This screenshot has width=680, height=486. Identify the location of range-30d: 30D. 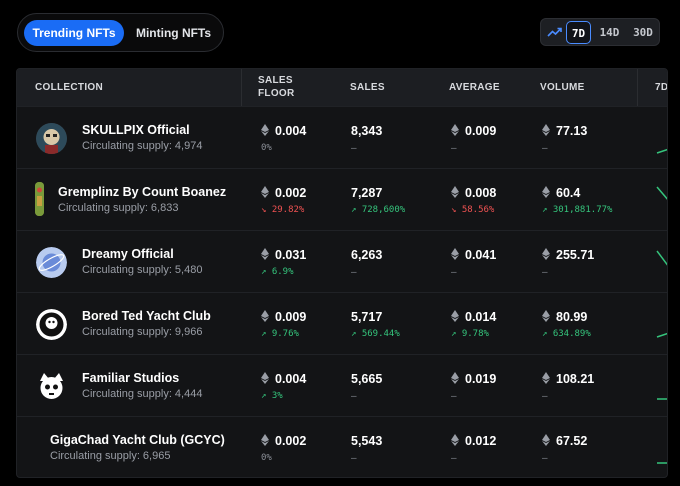
(643, 32).